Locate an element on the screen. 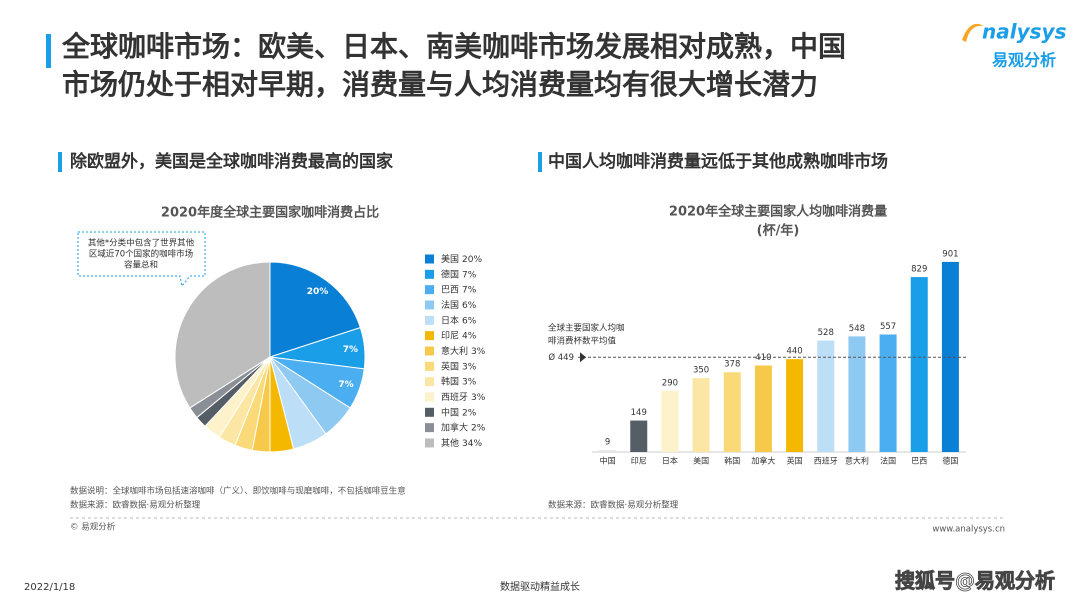 This screenshot has height=608, width=1080. value-label: 9 is located at coordinates (607, 443).